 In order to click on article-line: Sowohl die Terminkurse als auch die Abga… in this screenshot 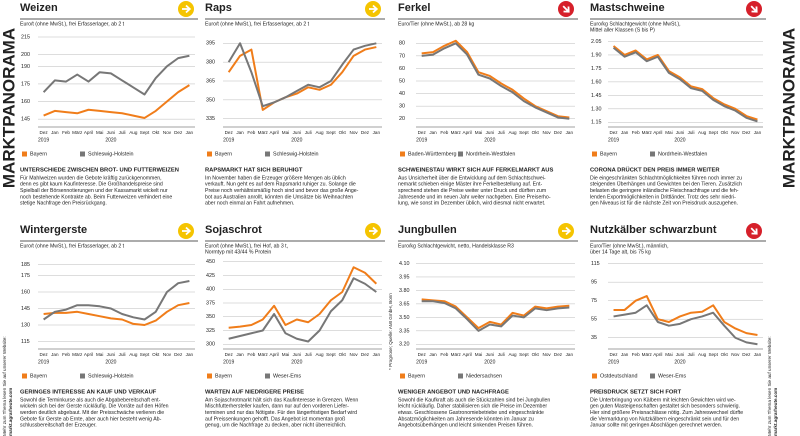, I will do `click(90, 400)`.